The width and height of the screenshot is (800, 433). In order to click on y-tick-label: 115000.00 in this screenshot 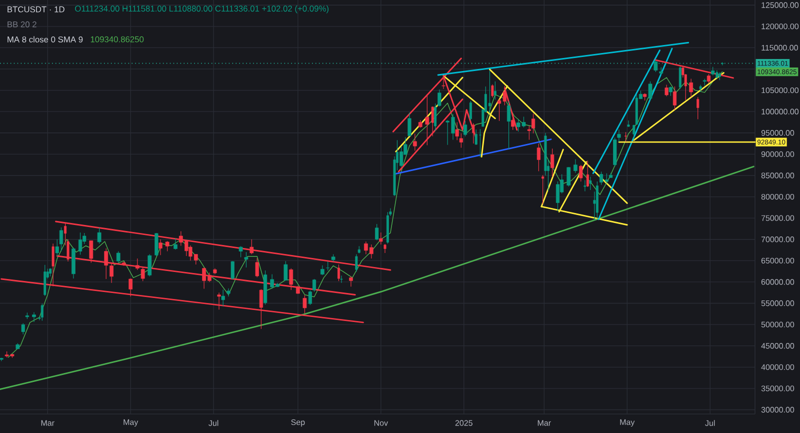, I will do `click(780, 47)`.